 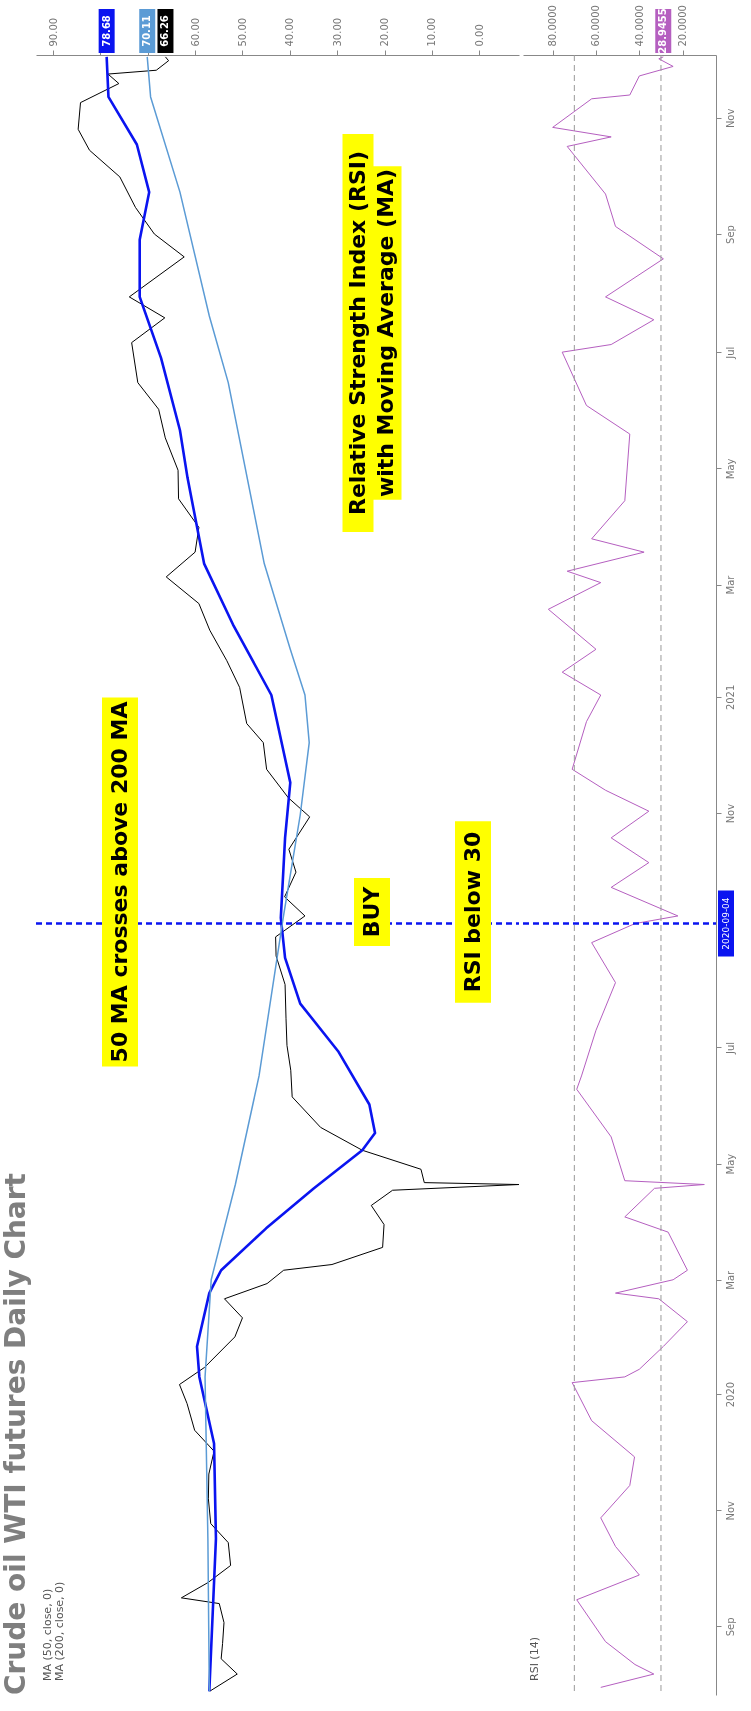 What do you see at coordinates (59, 1631) in the screenshot?
I see `annotation: MA (200, close, 0)` at bounding box center [59, 1631].